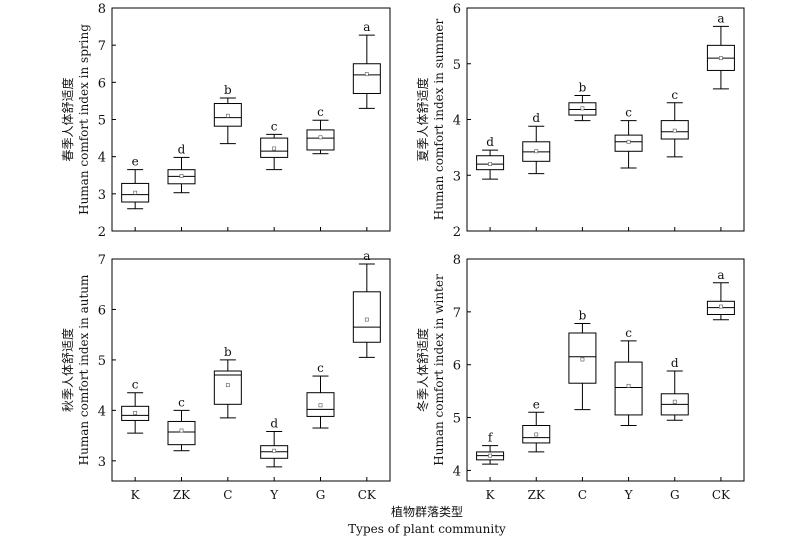 The height and width of the screenshot is (542, 800). I want to click on y-tick-label: 8, so click(457, 260).